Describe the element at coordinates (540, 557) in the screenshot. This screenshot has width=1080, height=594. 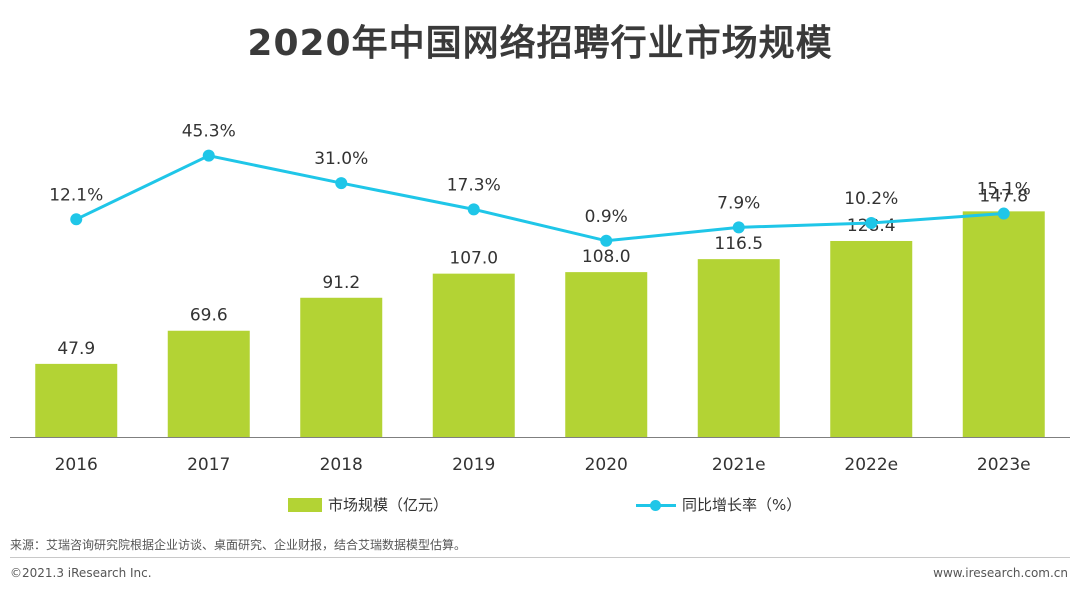
I see `footer-divider` at that location.